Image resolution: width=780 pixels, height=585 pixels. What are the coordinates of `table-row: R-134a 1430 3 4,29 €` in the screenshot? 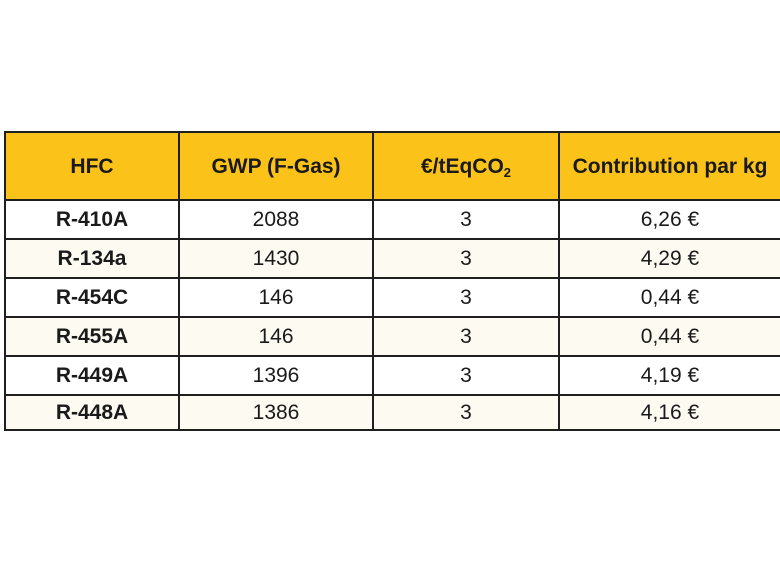 It's located at (392, 258).